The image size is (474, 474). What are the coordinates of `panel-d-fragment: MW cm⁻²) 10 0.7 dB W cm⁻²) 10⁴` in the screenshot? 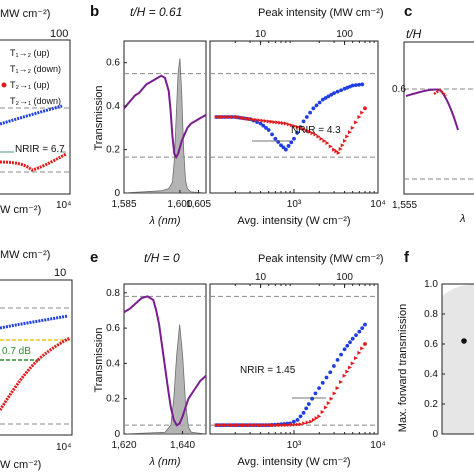 It's located at (36, 360).